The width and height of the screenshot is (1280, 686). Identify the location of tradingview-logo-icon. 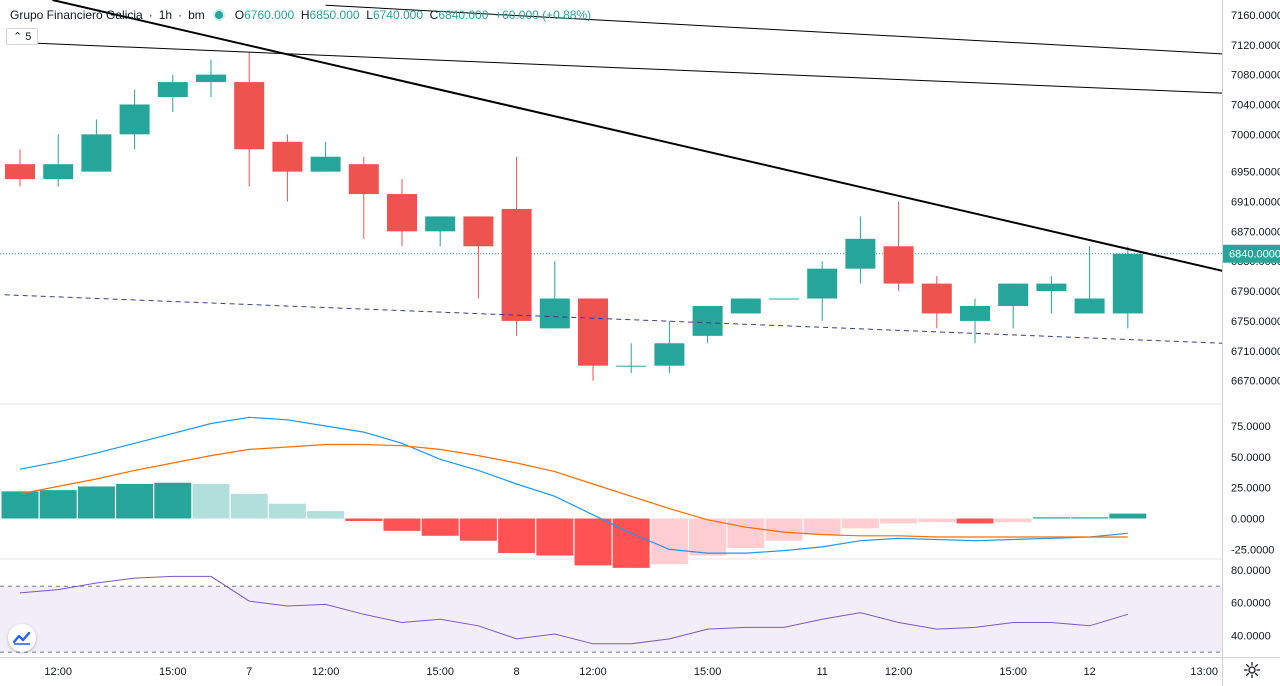
(22, 638).